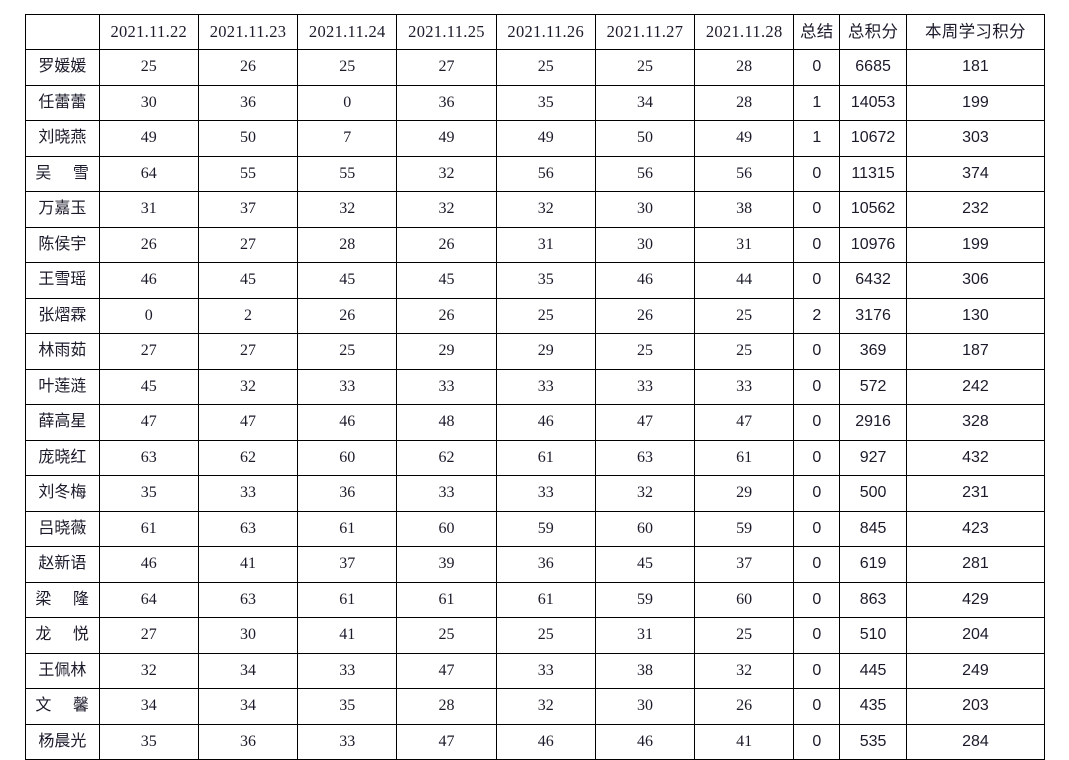 The width and height of the screenshot is (1069, 760). Describe the element at coordinates (975, 138) in the screenshot. I see `week-points-cell: 303` at that location.